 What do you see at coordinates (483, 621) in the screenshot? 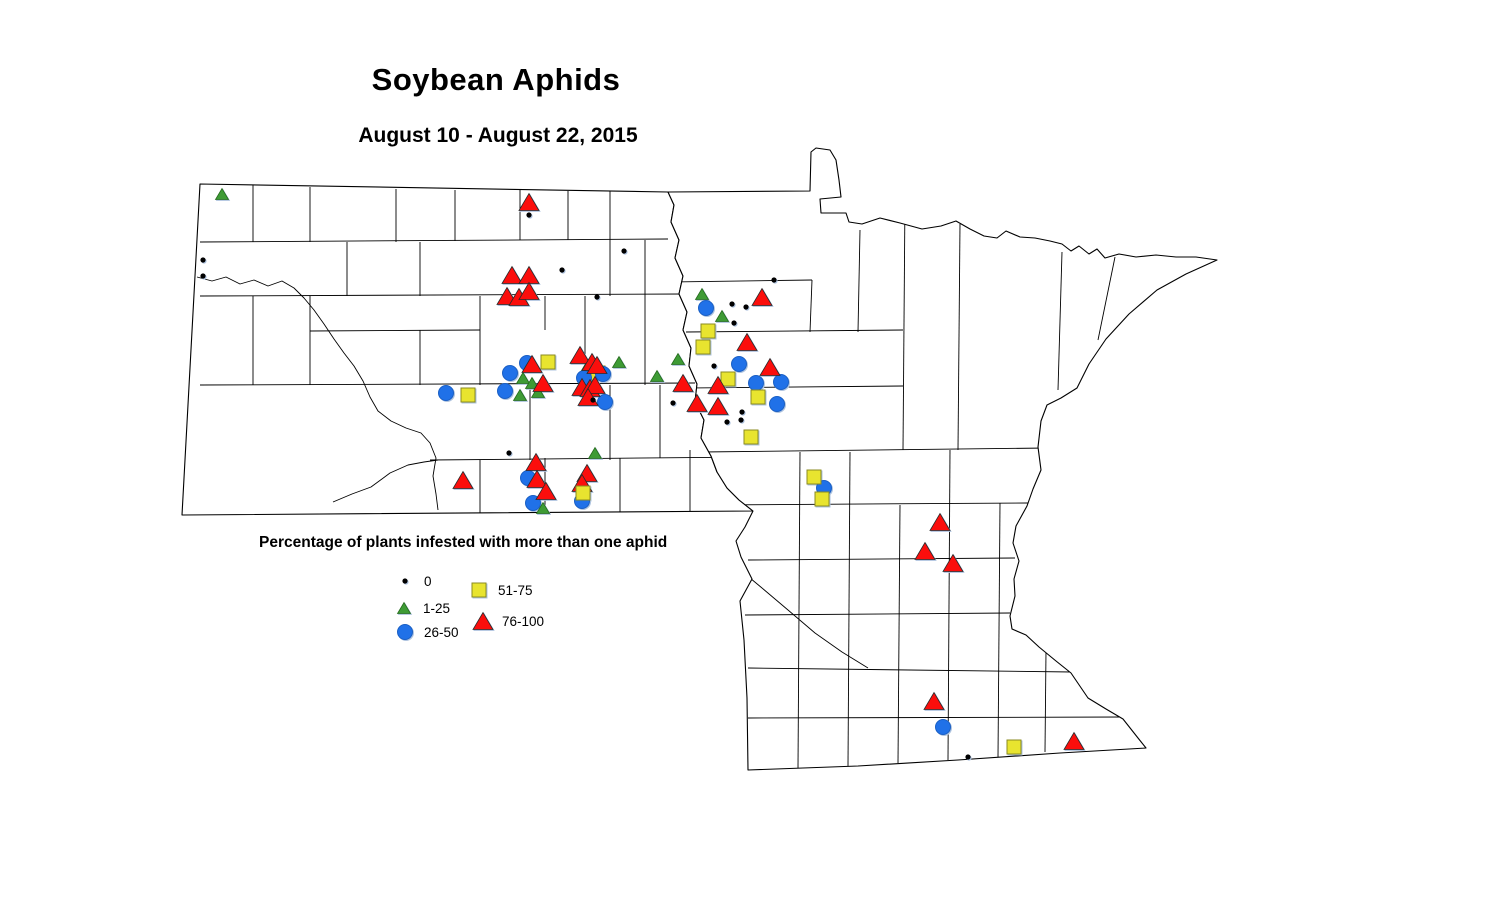
I see `red-triangle-icon` at bounding box center [483, 621].